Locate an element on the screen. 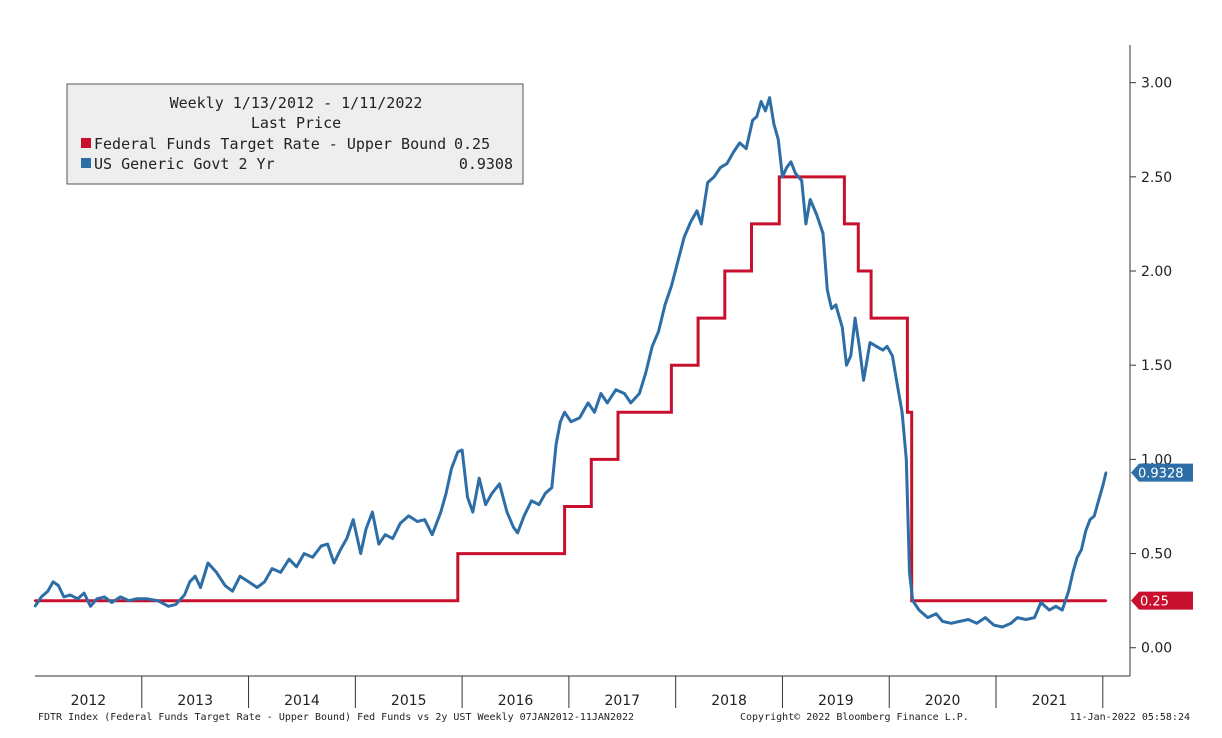 This screenshot has height=738, width=1222. badge-fed-funds-text: 0.25 is located at coordinates (1154, 602).